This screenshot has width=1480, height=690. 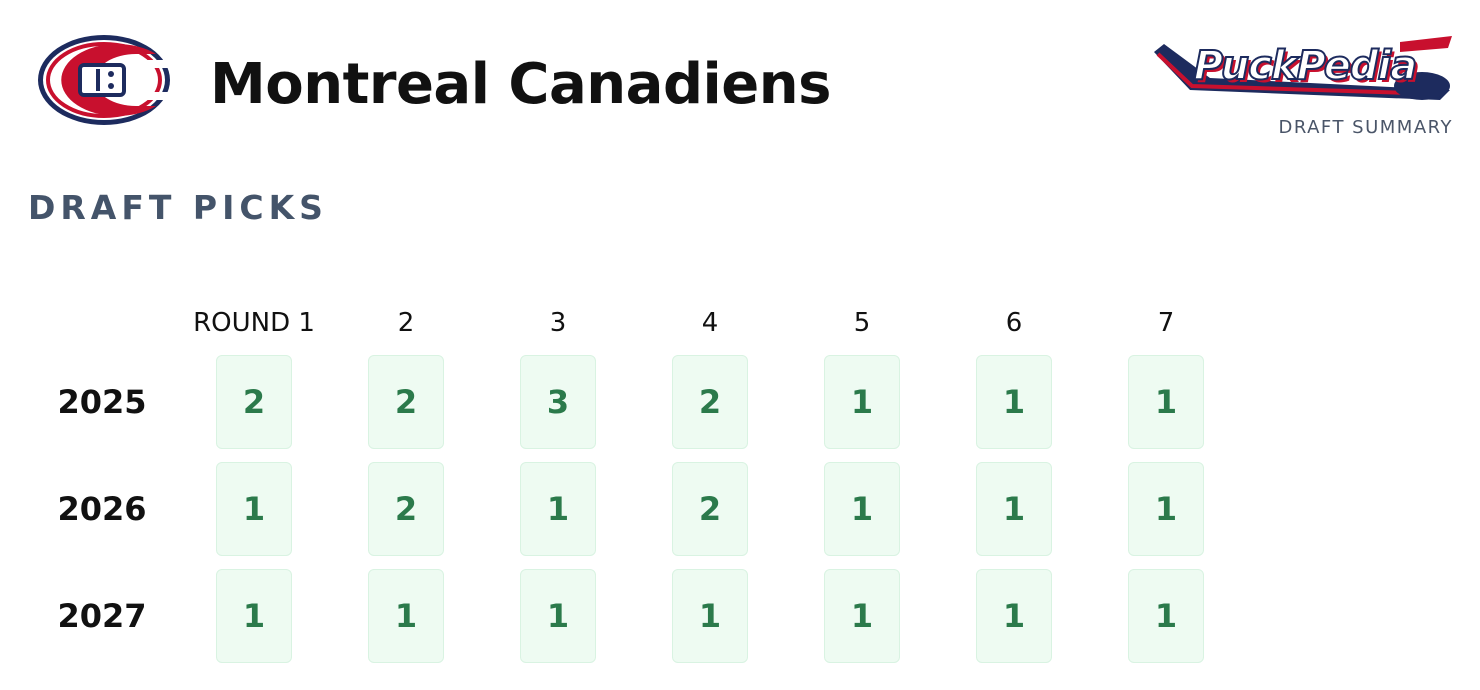 What do you see at coordinates (558, 402) in the screenshot?
I see `pick-count: 3` at bounding box center [558, 402].